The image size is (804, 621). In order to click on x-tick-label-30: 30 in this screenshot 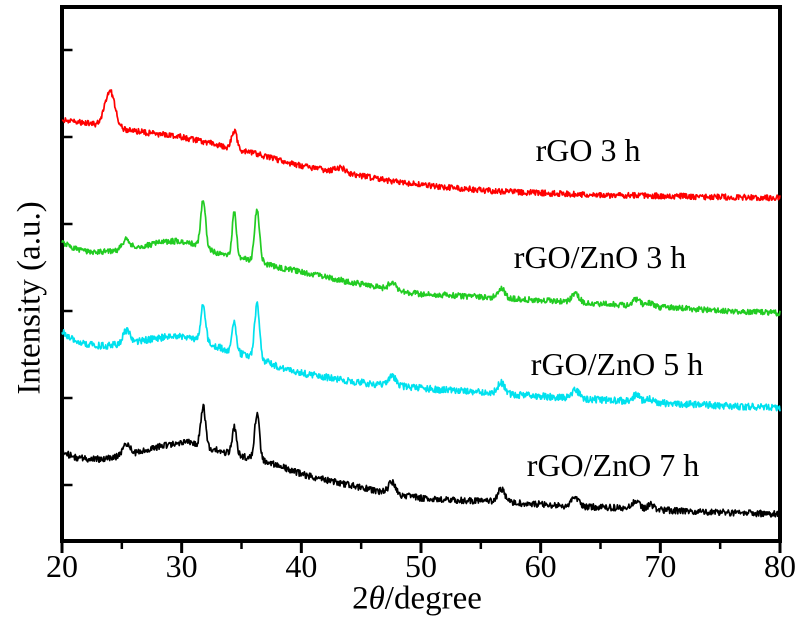, I will do `click(181, 566)`.